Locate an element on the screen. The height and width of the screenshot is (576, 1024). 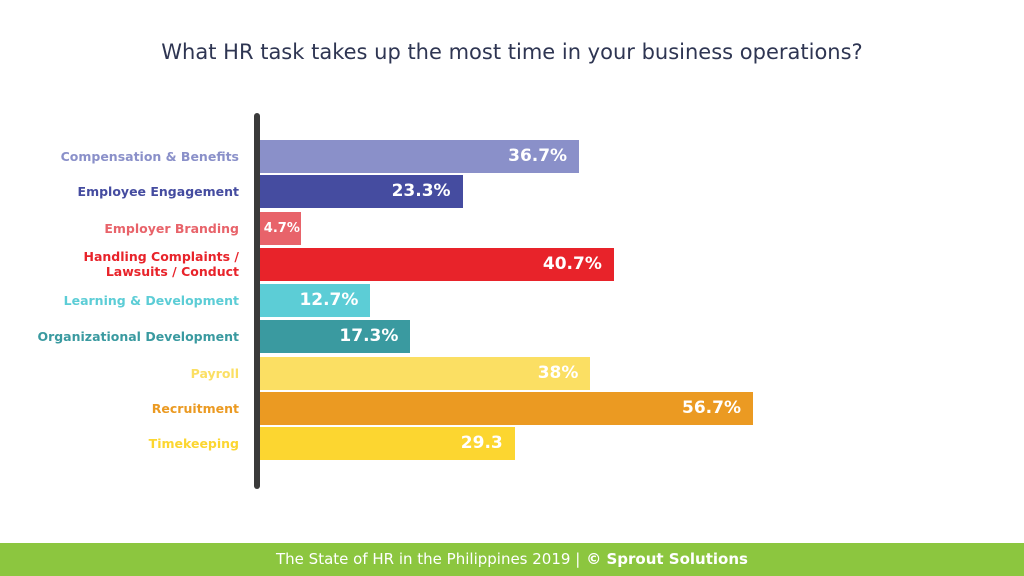
bar: 12.7% is located at coordinates (315, 300).